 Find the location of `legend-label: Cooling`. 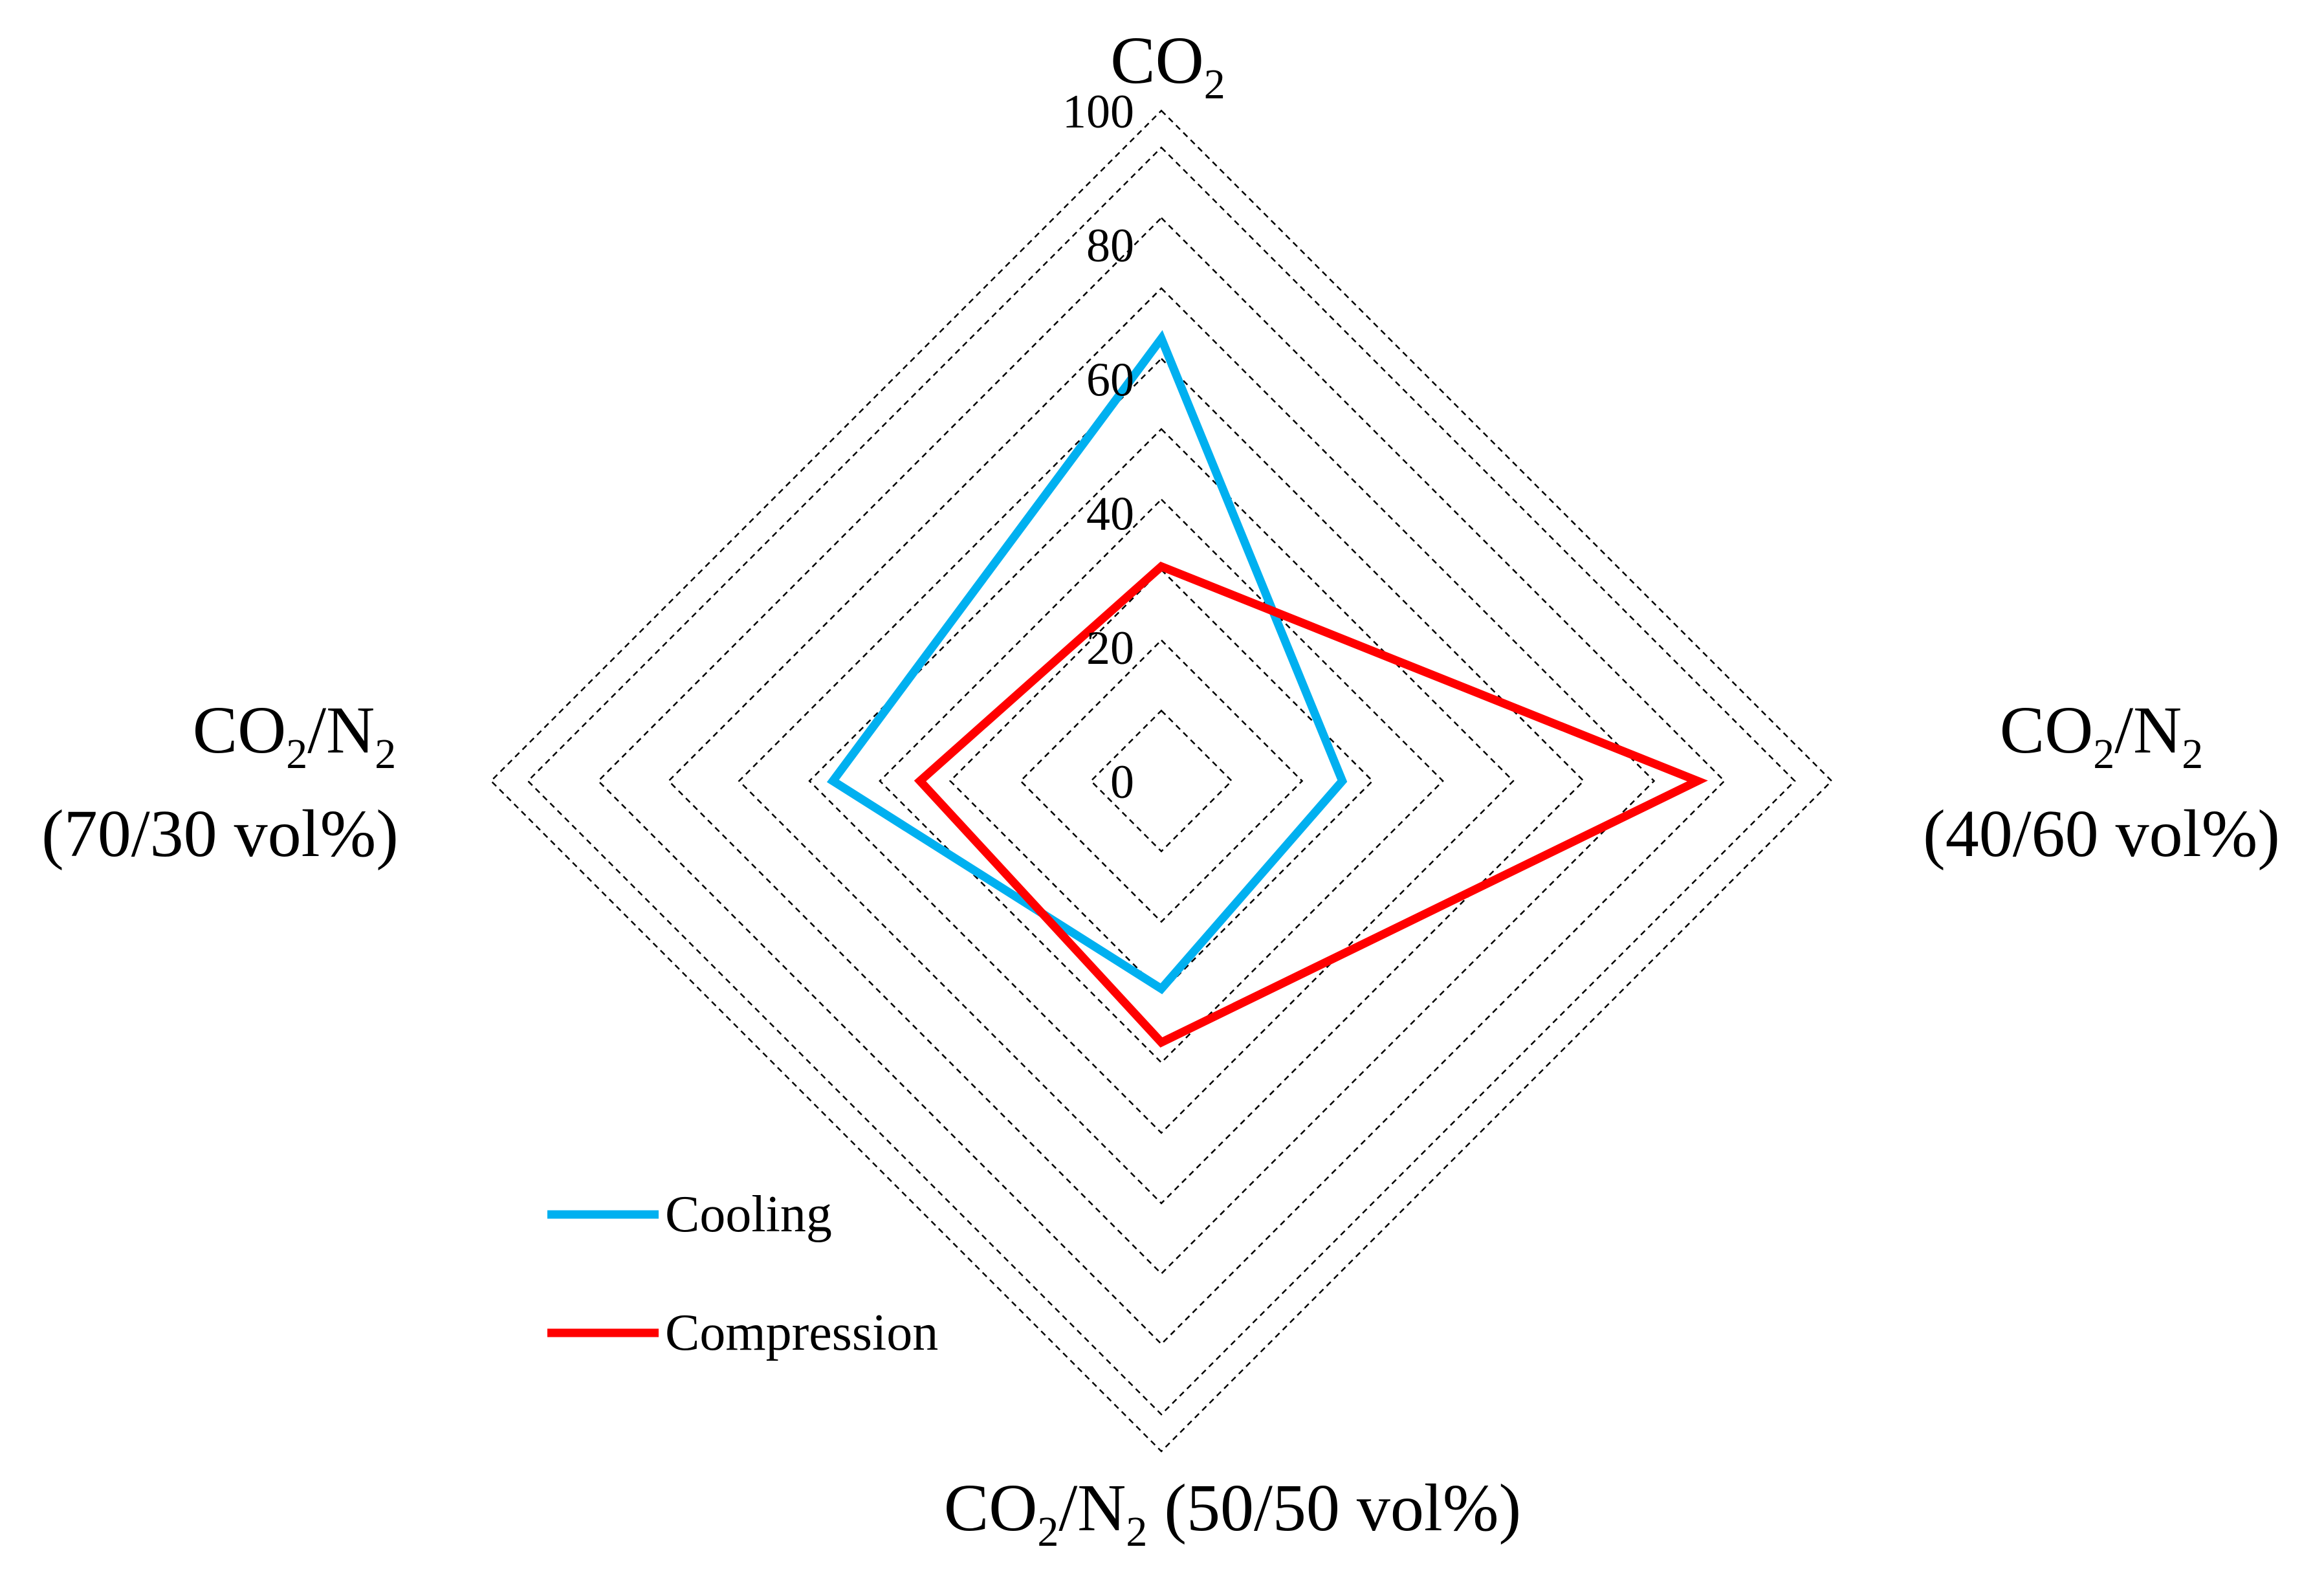

legend-label: Cooling is located at coordinates (749, 1214).